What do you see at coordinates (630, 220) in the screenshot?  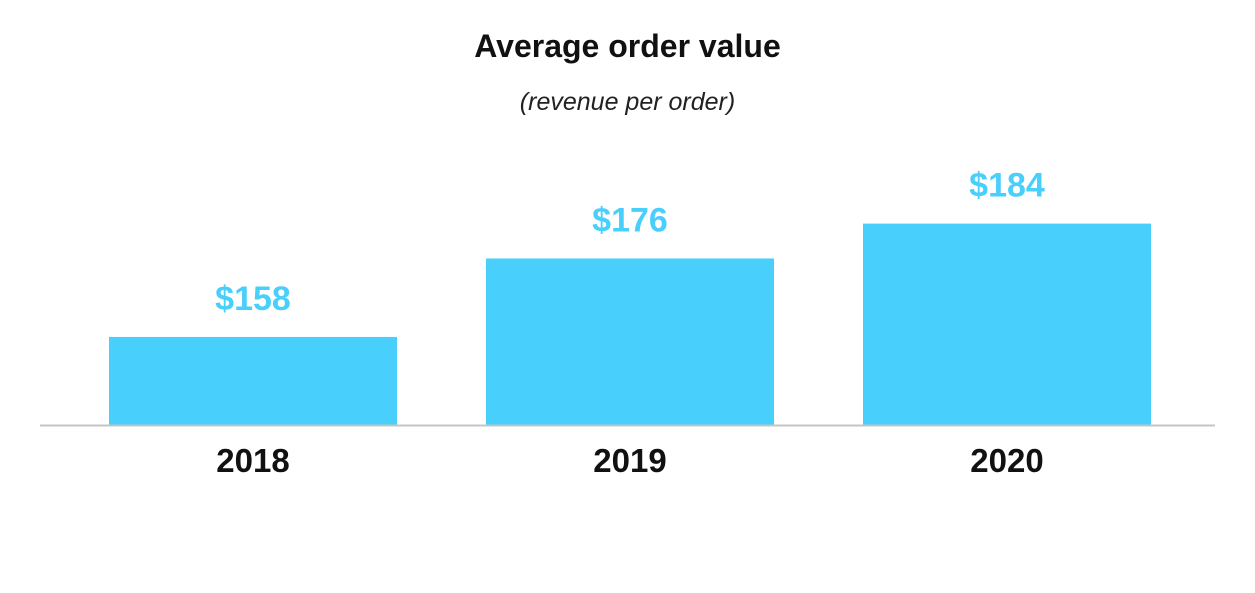 I see `value-label-2019: $176` at bounding box center [630, 220].